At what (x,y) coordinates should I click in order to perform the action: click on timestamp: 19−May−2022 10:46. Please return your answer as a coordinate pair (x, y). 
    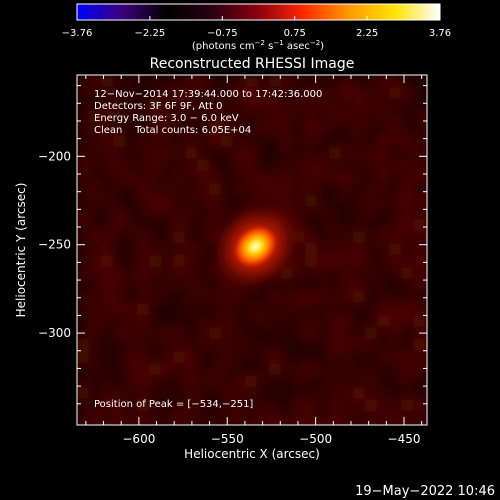
    Looking at the image, I should click on (425, 491).